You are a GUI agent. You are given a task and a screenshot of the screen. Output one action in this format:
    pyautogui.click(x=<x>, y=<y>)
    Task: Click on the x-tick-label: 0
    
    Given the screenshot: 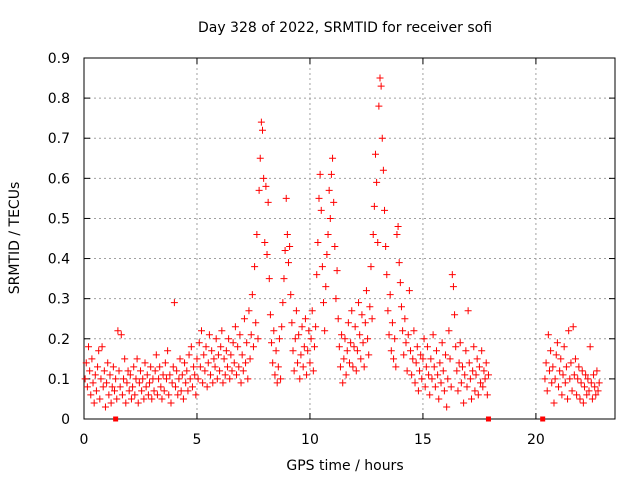 What is the action you would take?
    pyautogui.click(x=84, y=440)
    